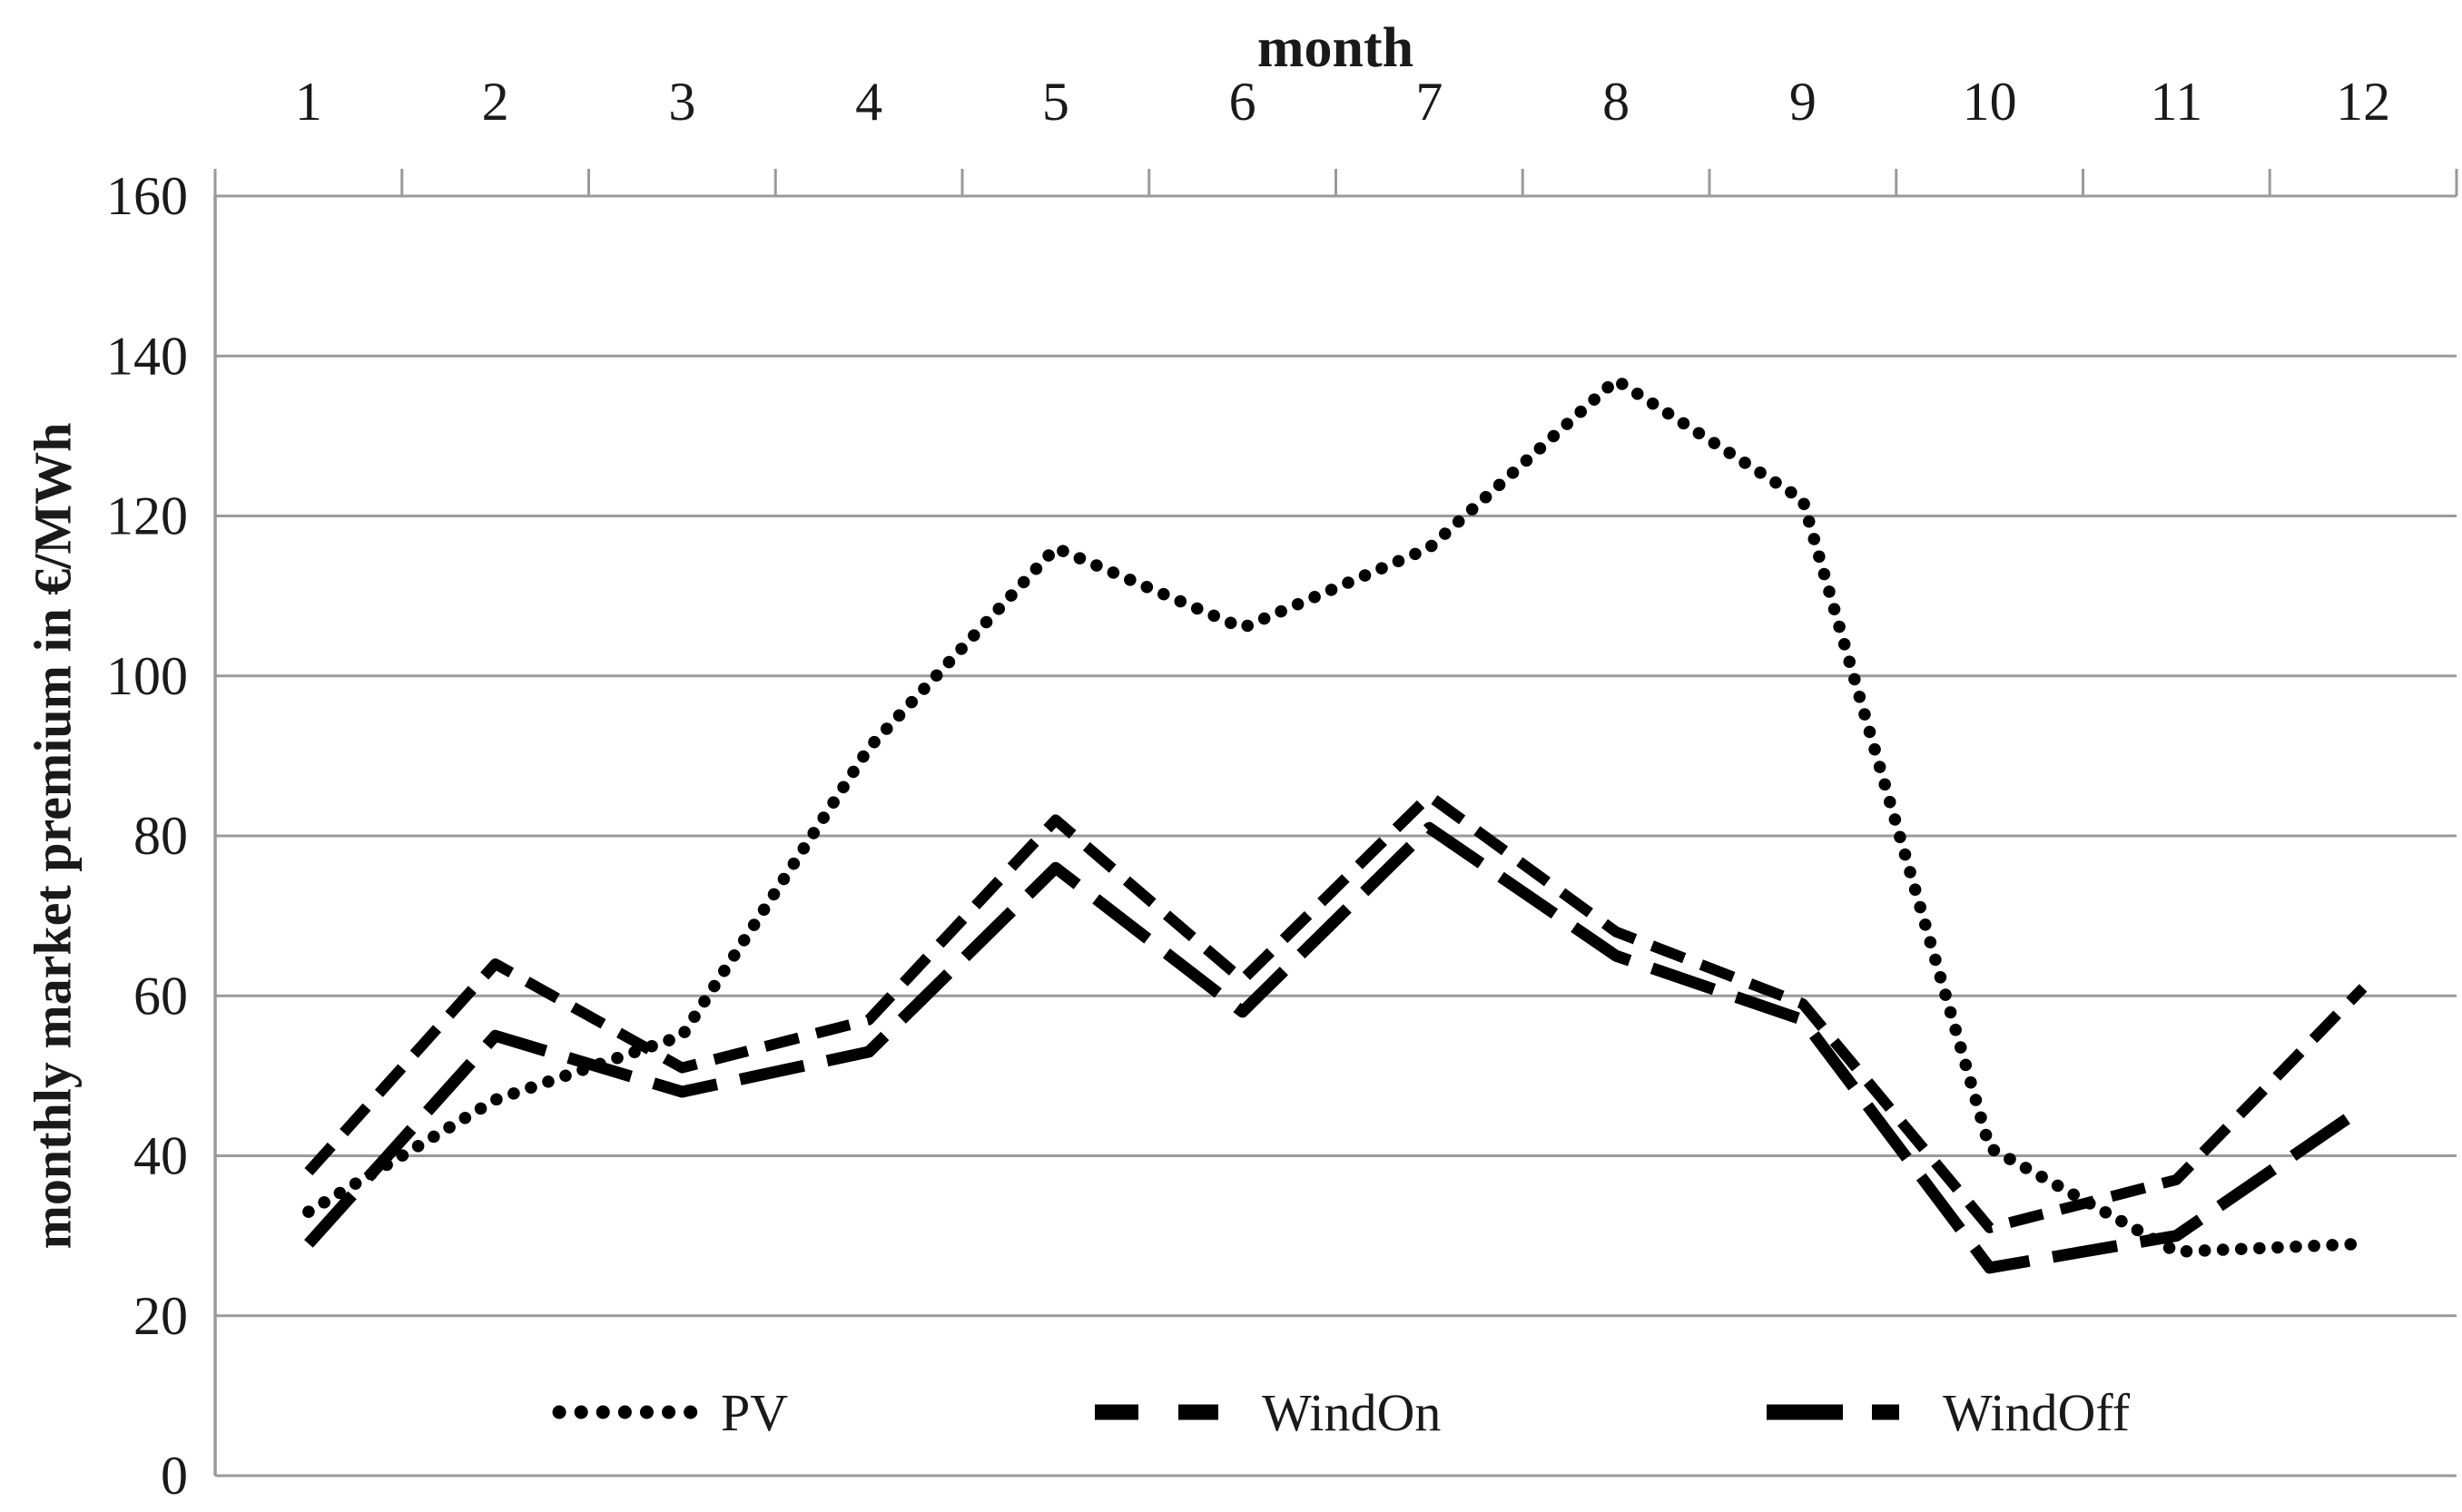  What do you see at coordinates (1803, 102) in the screenshot?
I see `x-tick-label-9: 9` at bounding box center [1803, 102].